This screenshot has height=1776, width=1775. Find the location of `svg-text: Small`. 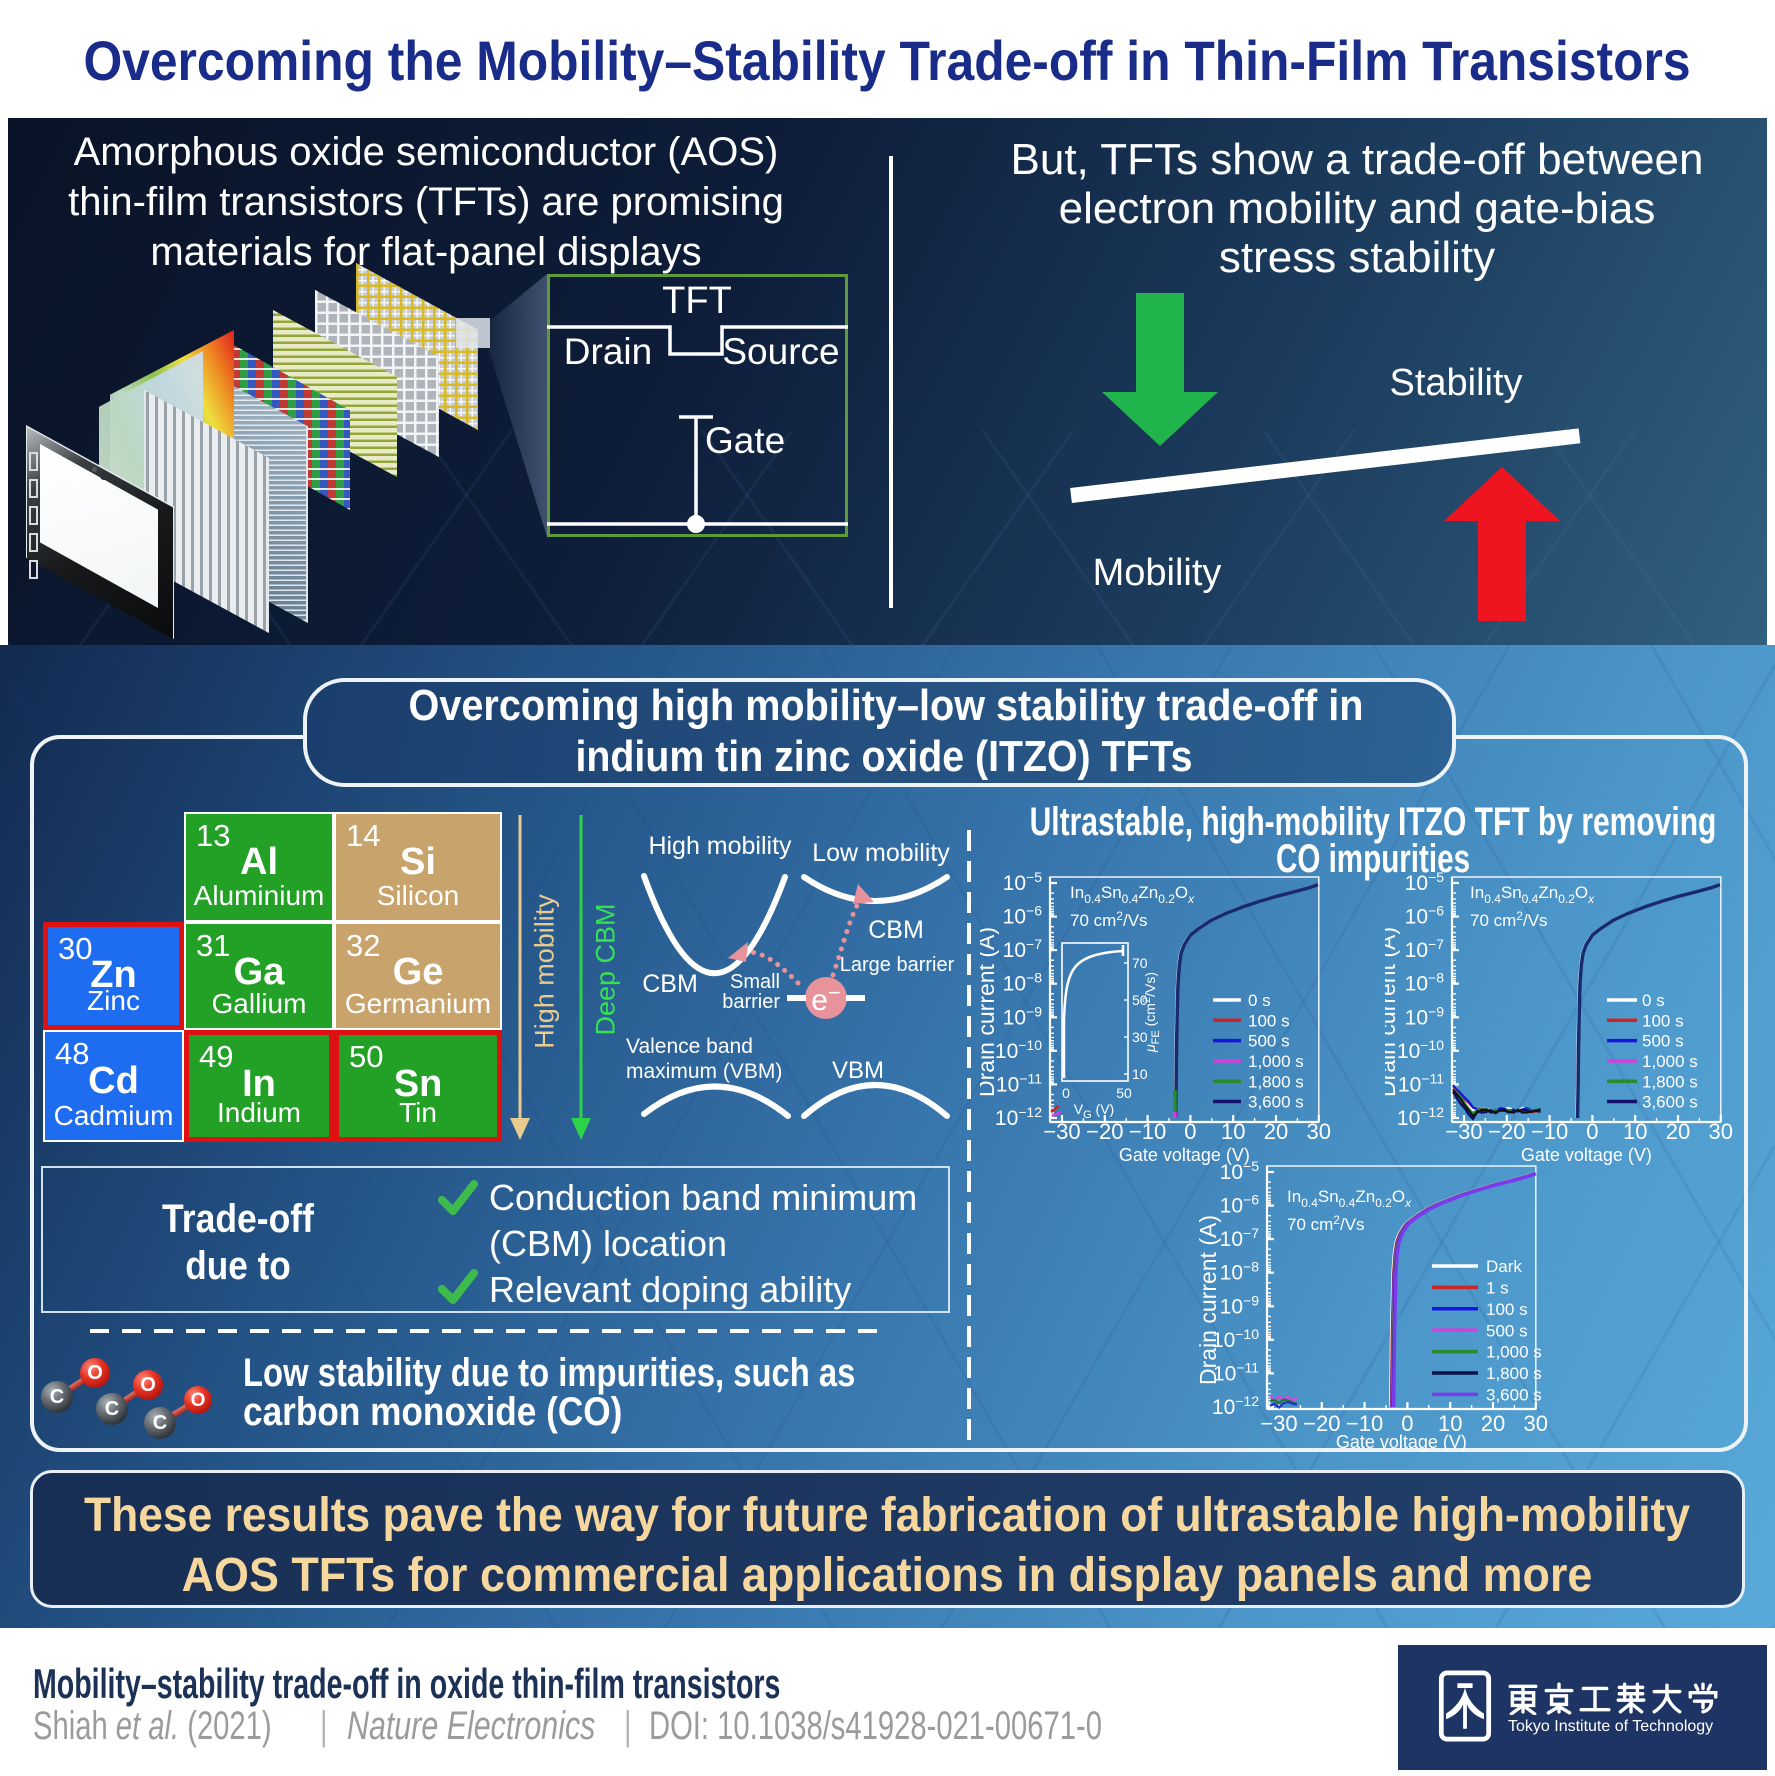

svg-text: Small is located at coordinates (755, 982).